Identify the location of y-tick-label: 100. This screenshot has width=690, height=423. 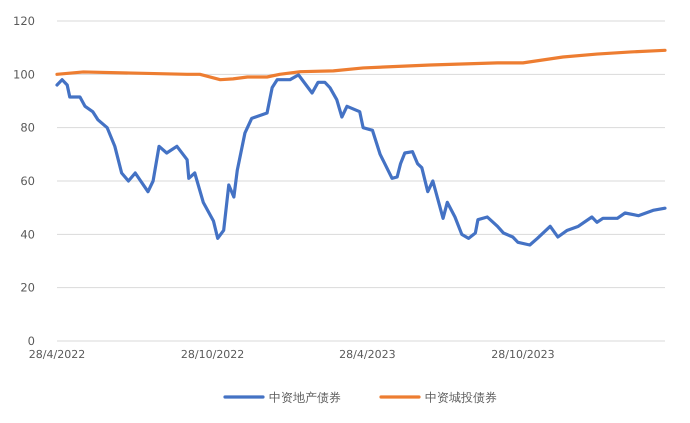
(24, 74).